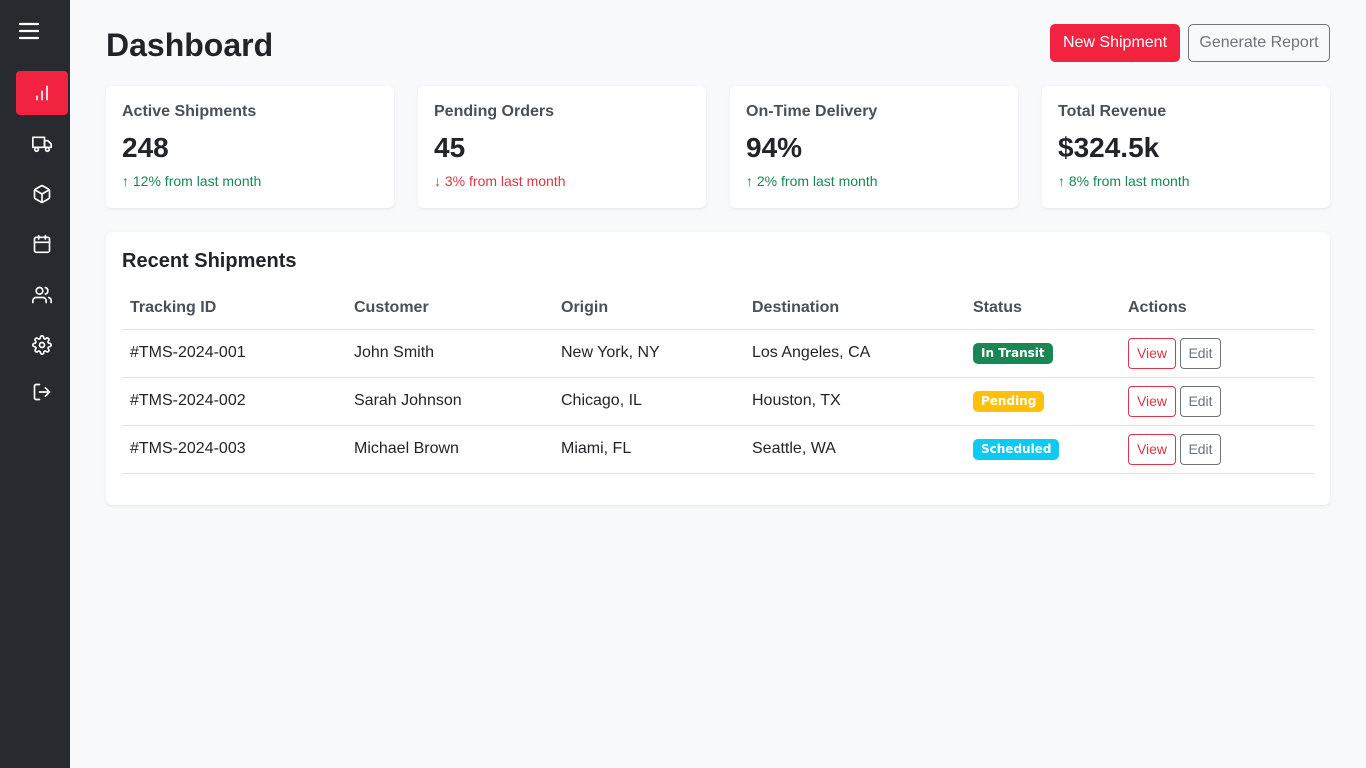  I want to click on stat-change: ↓ 3% from last month, so click(500, 181).